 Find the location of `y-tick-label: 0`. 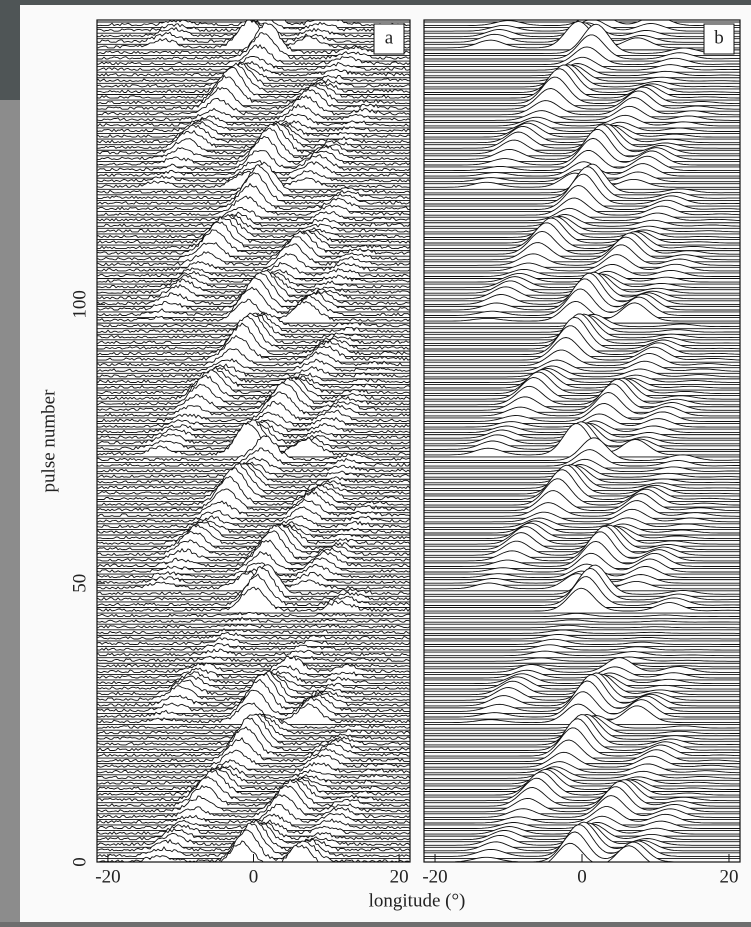

y-tick-label: 0 is located at coordinates (79, 862).